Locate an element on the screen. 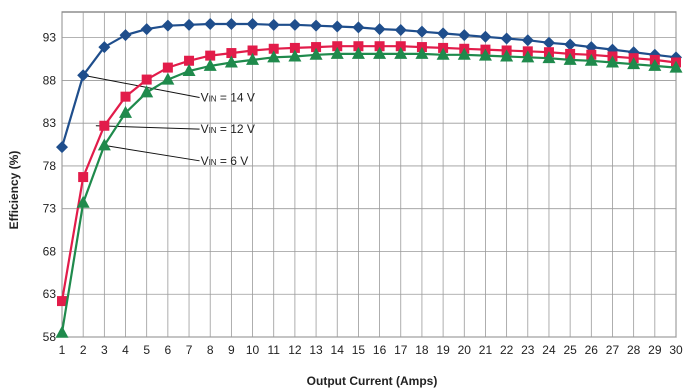 This screenshot has height=392, width=683. x-tick-label: 20 is located at coordinates (465, 350).